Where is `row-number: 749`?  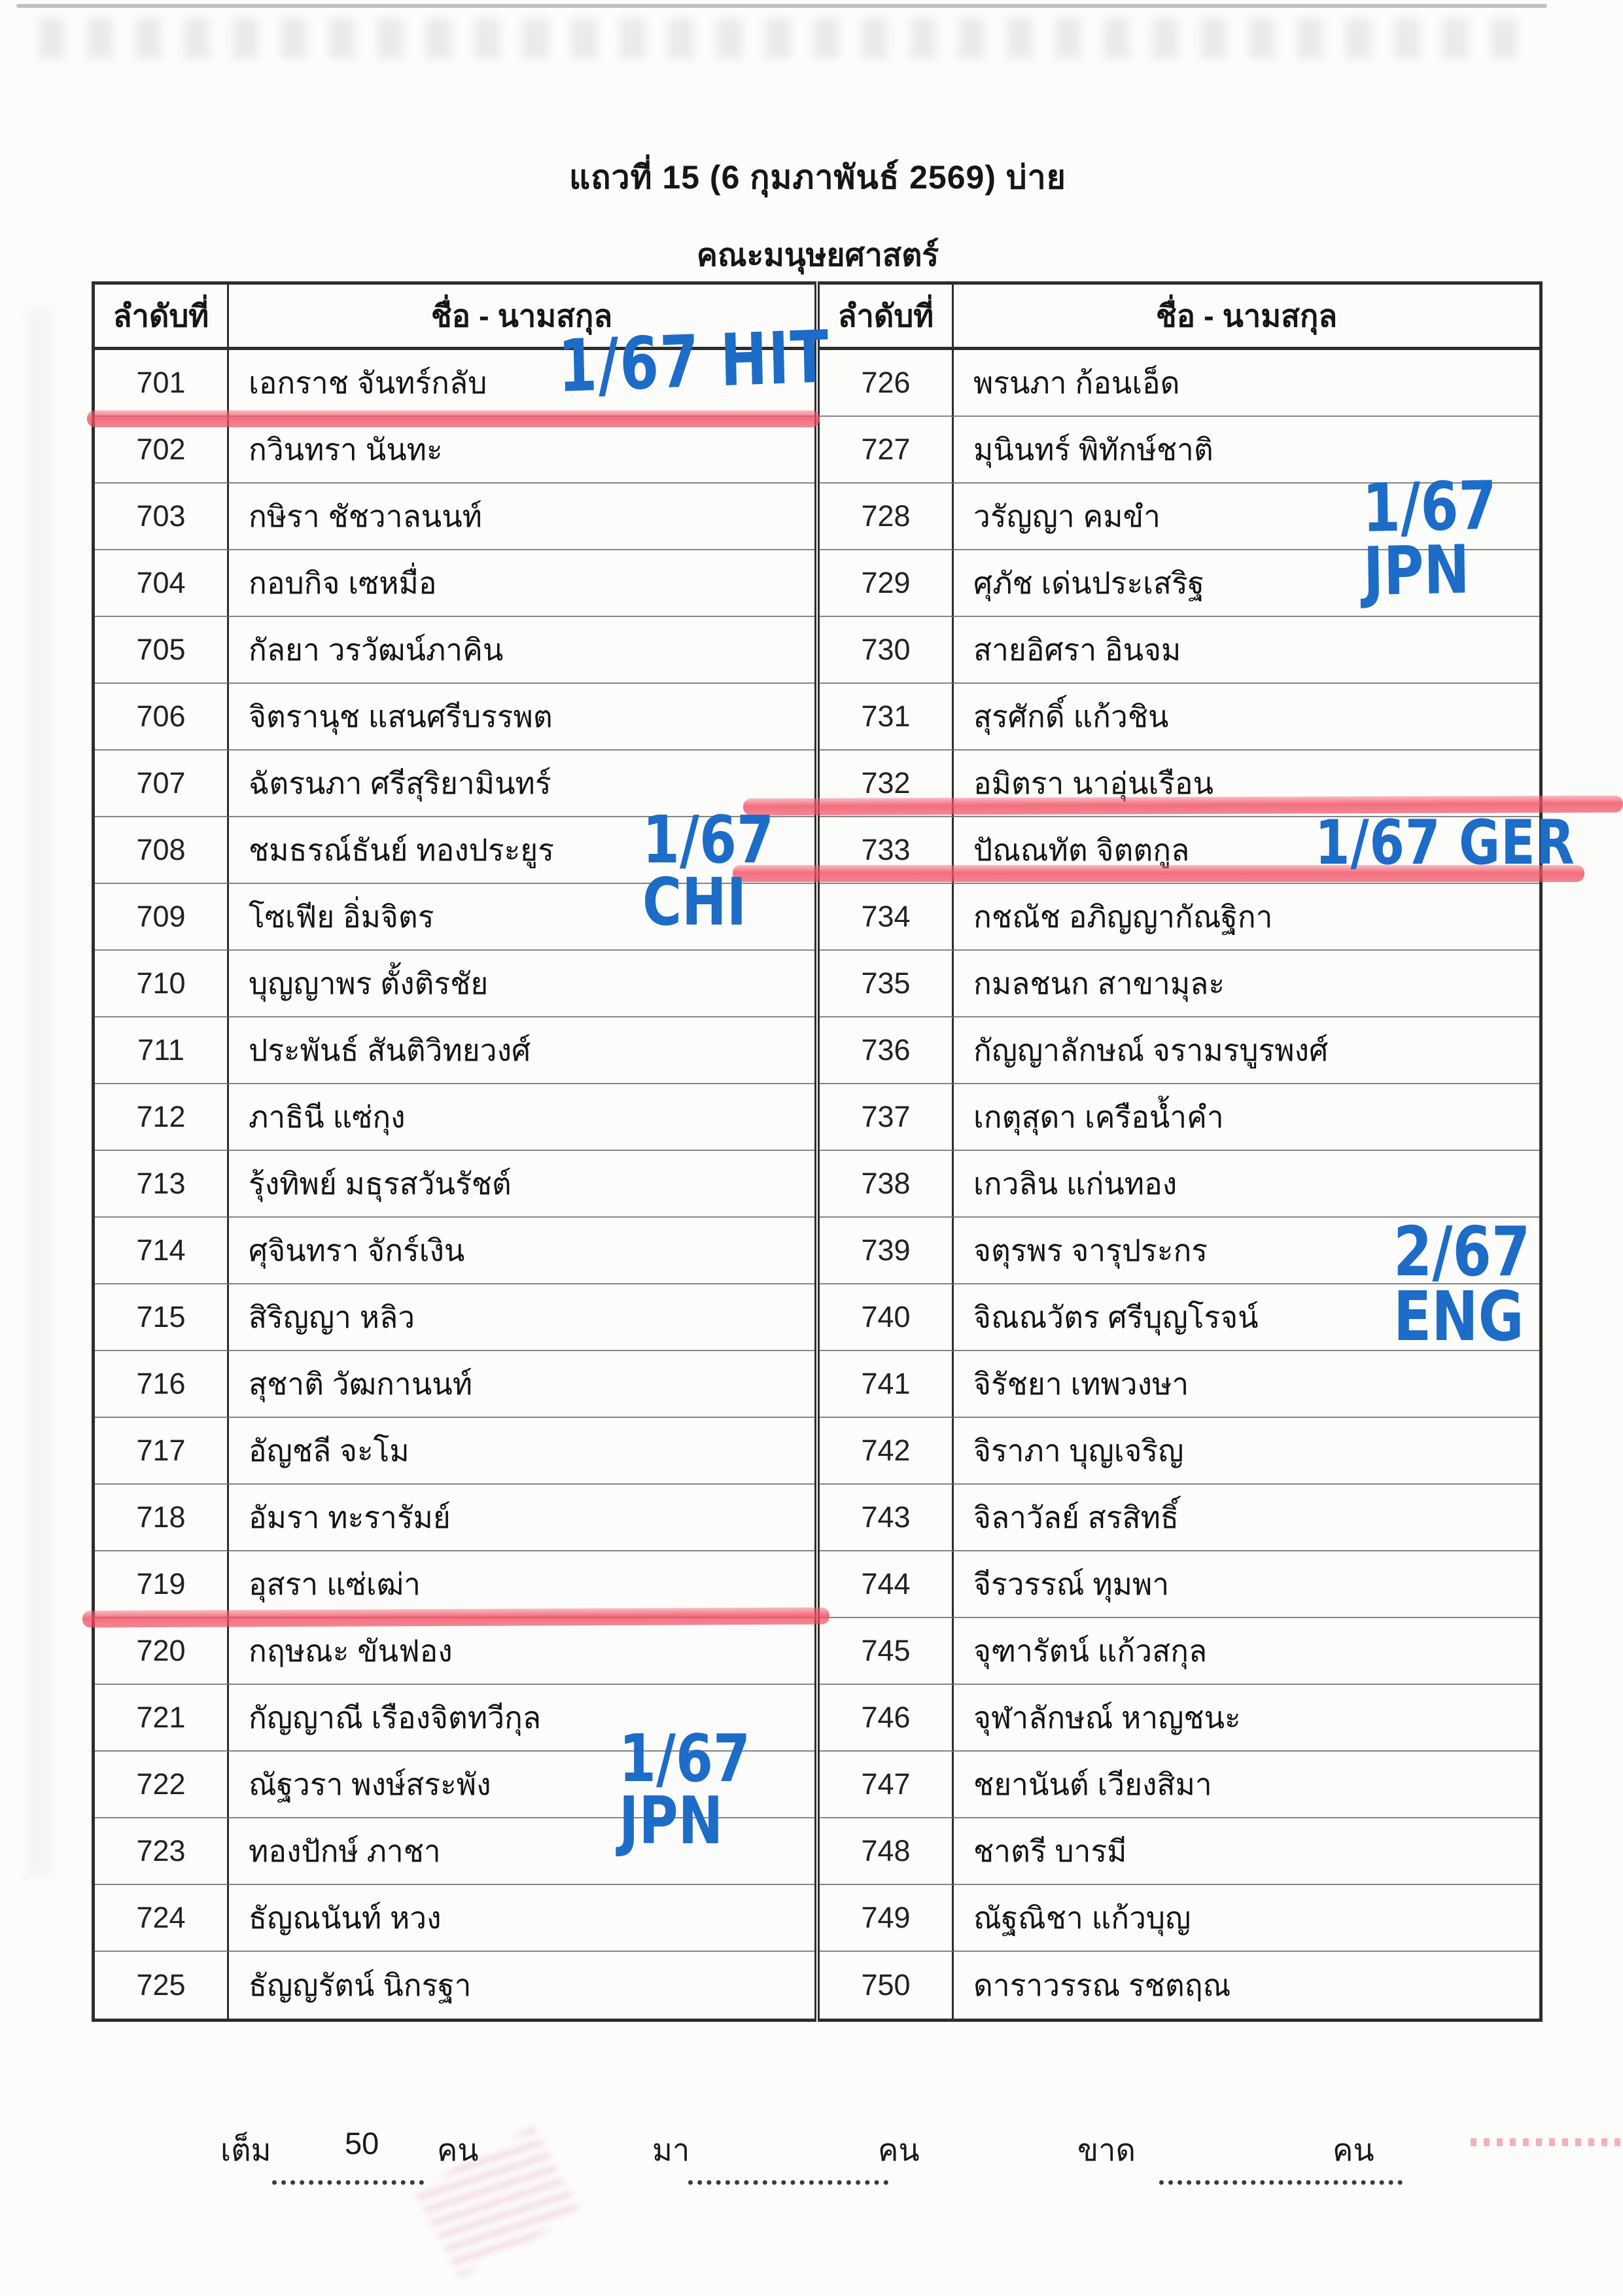 row-number: 749 is located at coordinates (887, 1918).